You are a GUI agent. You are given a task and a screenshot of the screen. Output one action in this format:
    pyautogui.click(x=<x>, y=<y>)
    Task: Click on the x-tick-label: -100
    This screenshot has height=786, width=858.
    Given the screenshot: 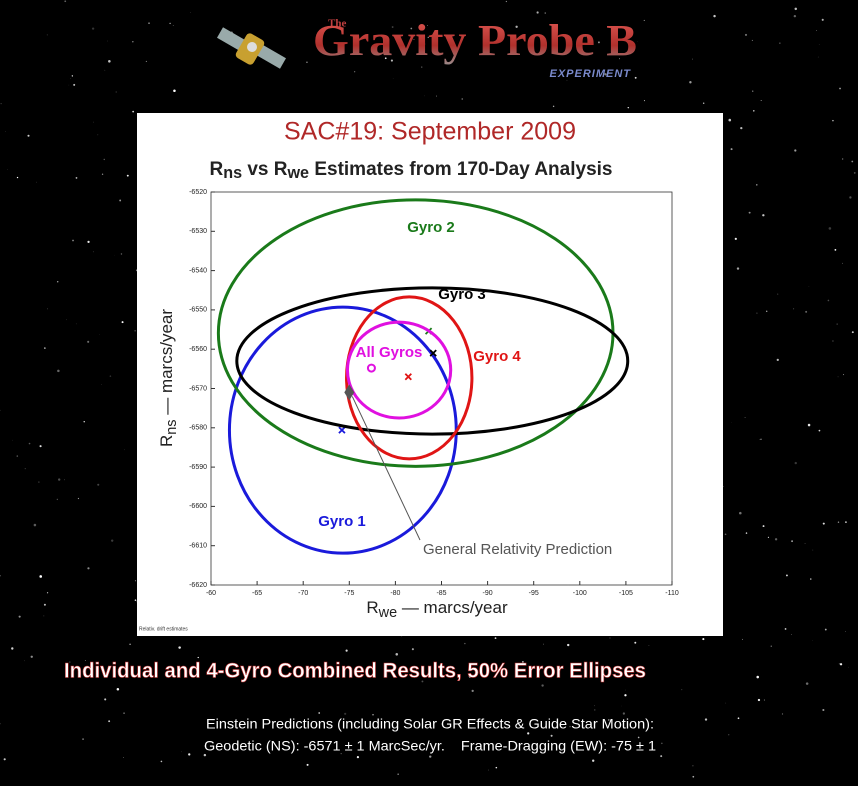 What is the action you would take?
    pyautogui.click(x=580, y=593)
    